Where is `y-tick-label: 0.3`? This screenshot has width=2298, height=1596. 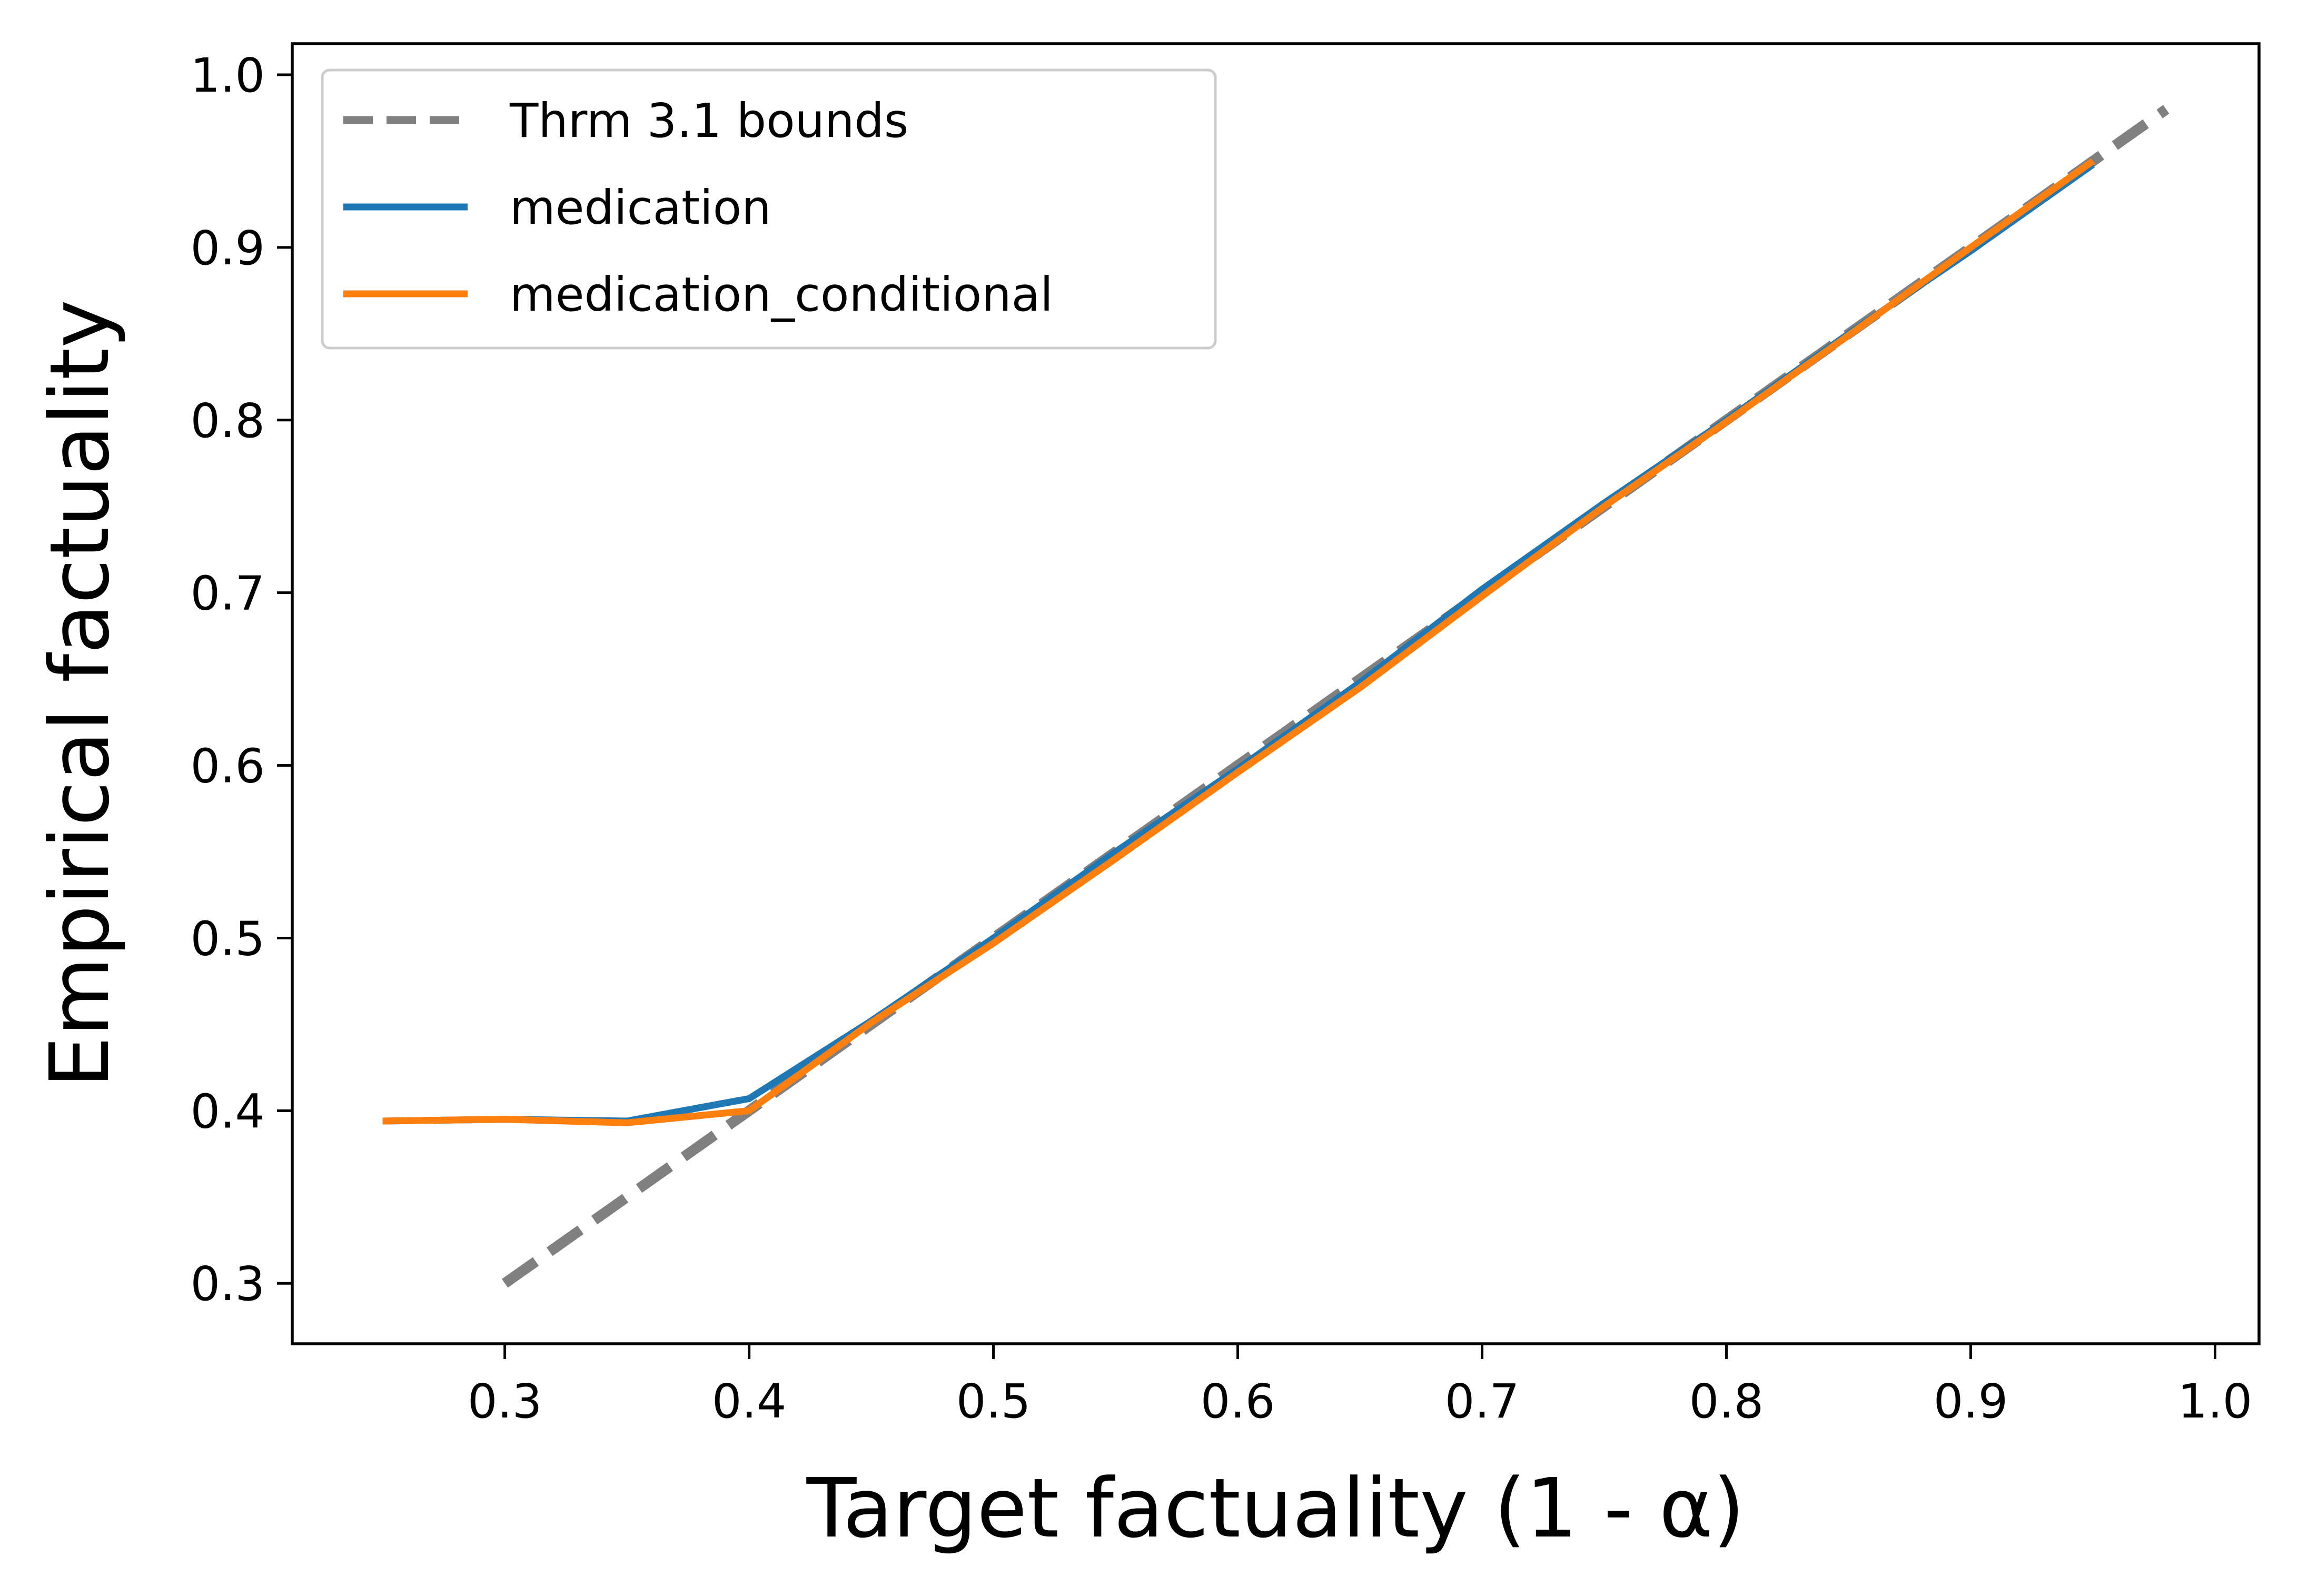
y-tick-label: 0.3 is located at coordinates (227, 1283).